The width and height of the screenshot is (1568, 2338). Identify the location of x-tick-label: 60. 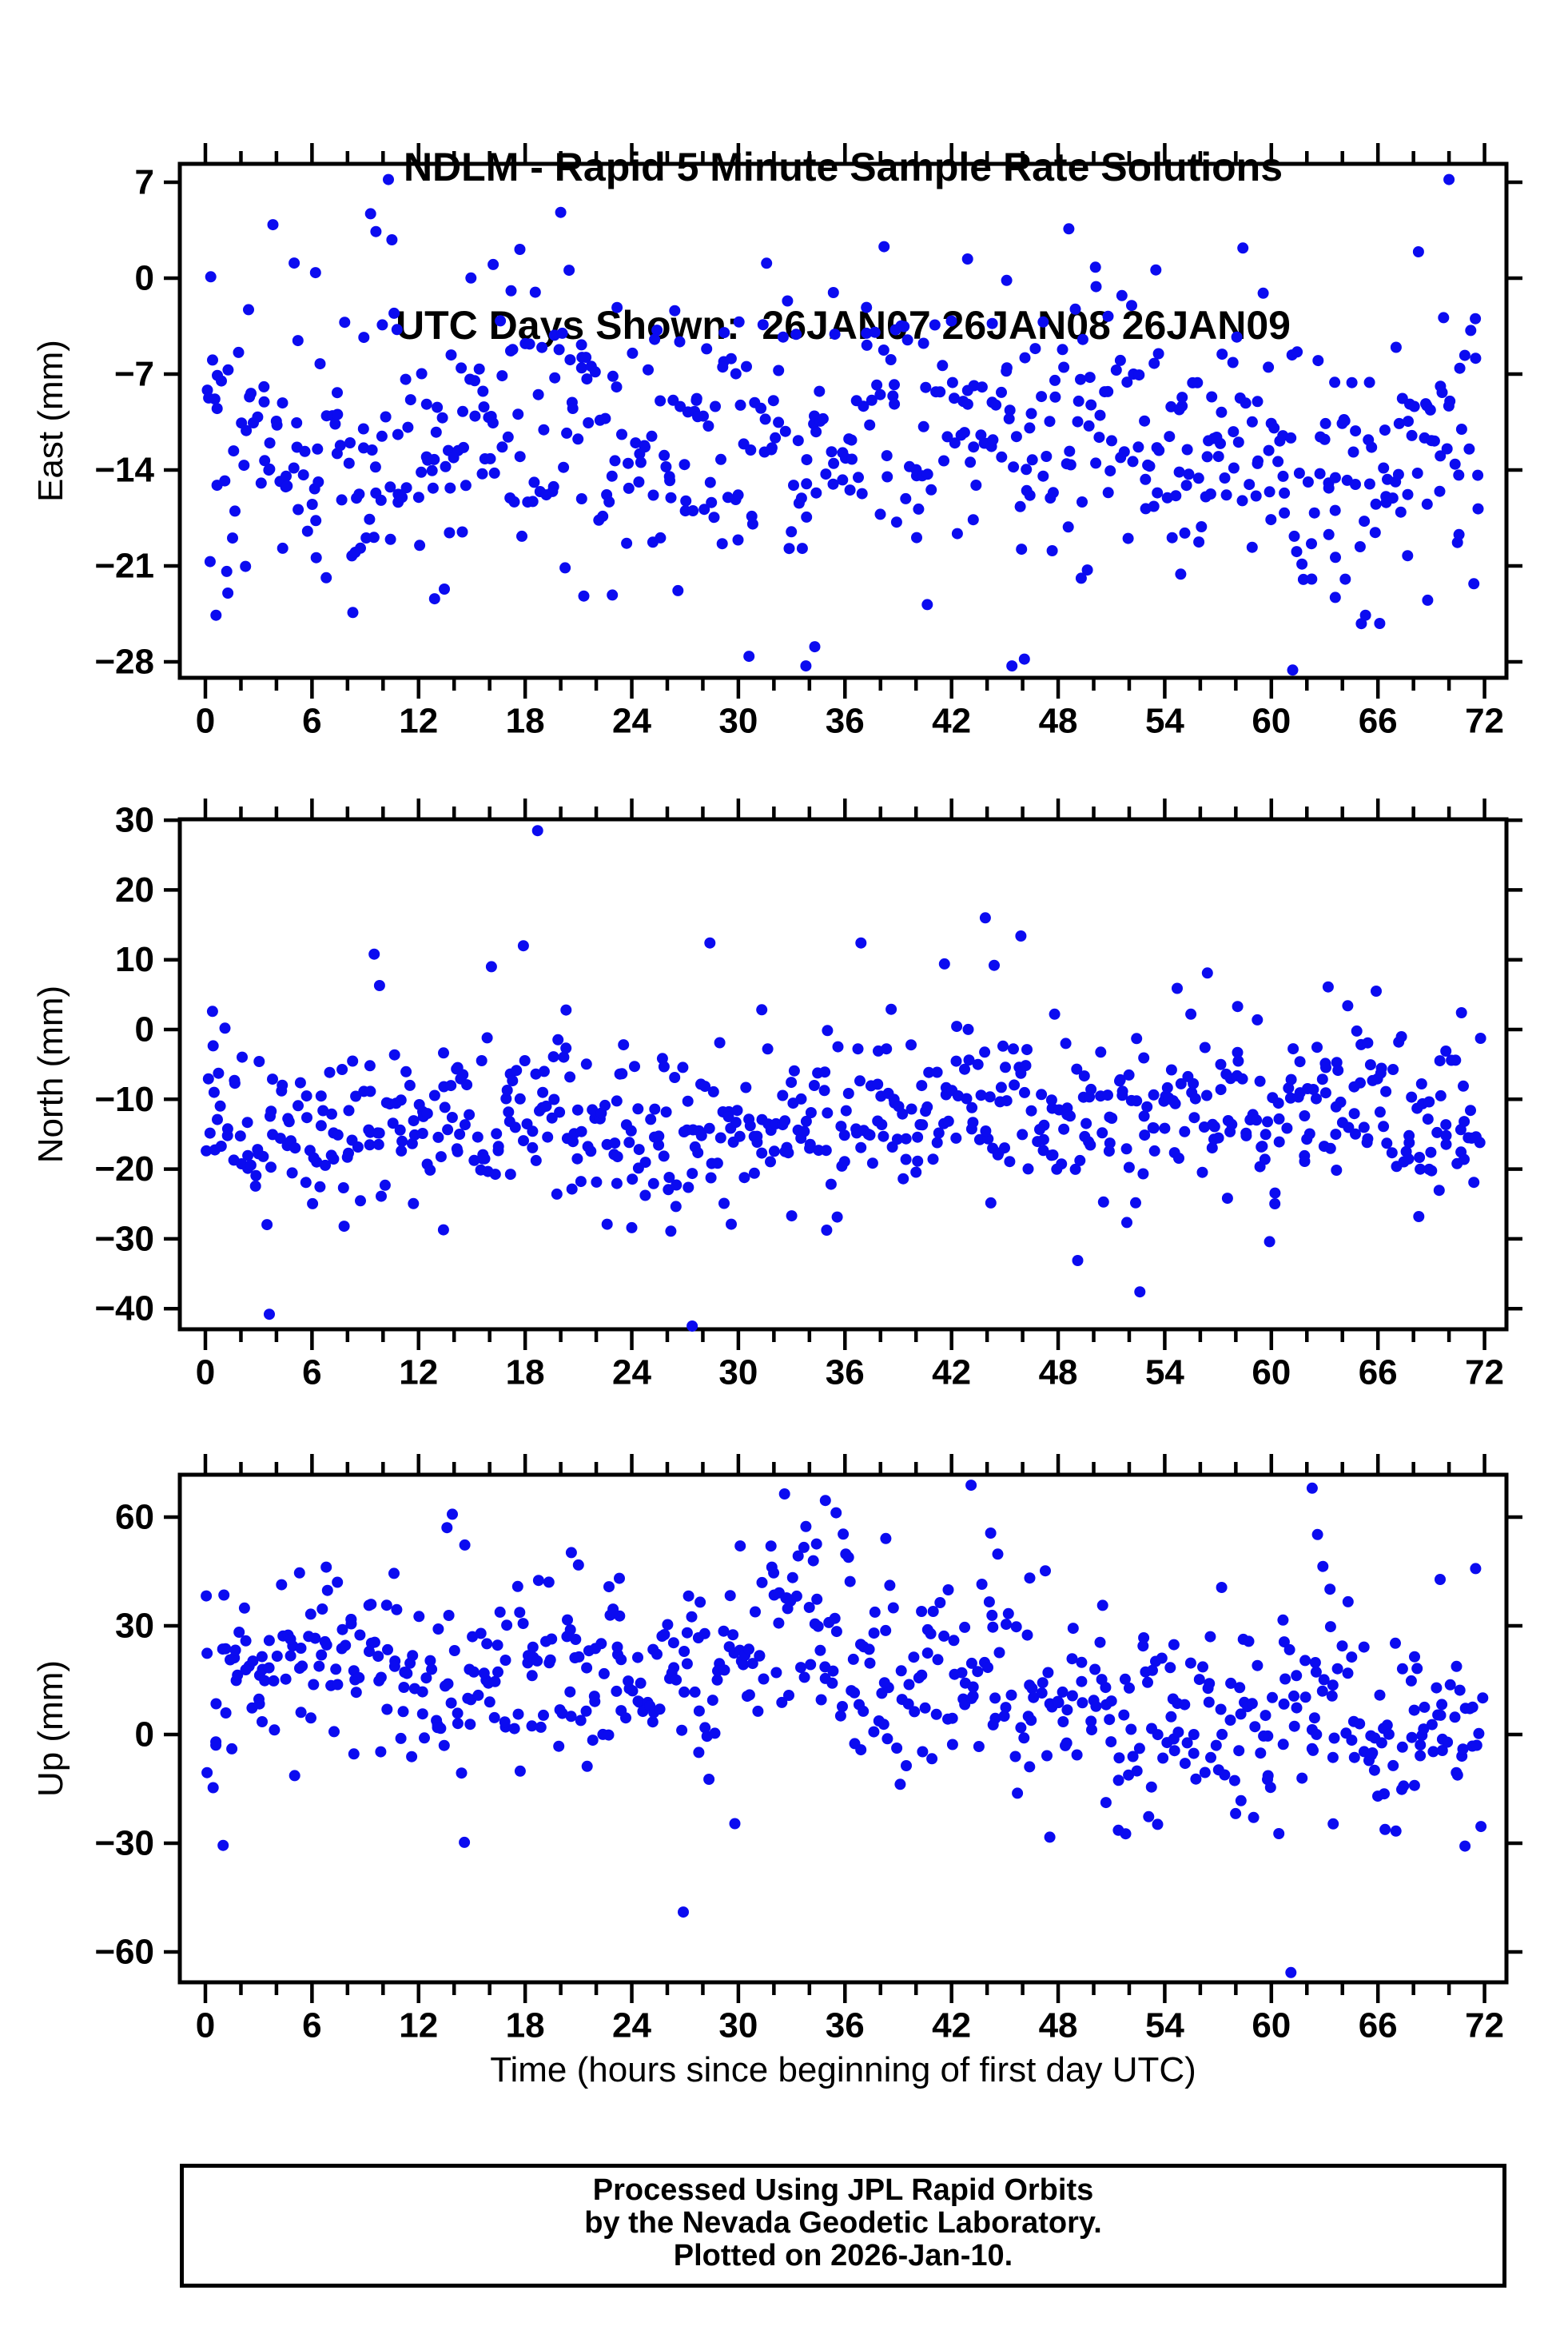
(1271, 2025).